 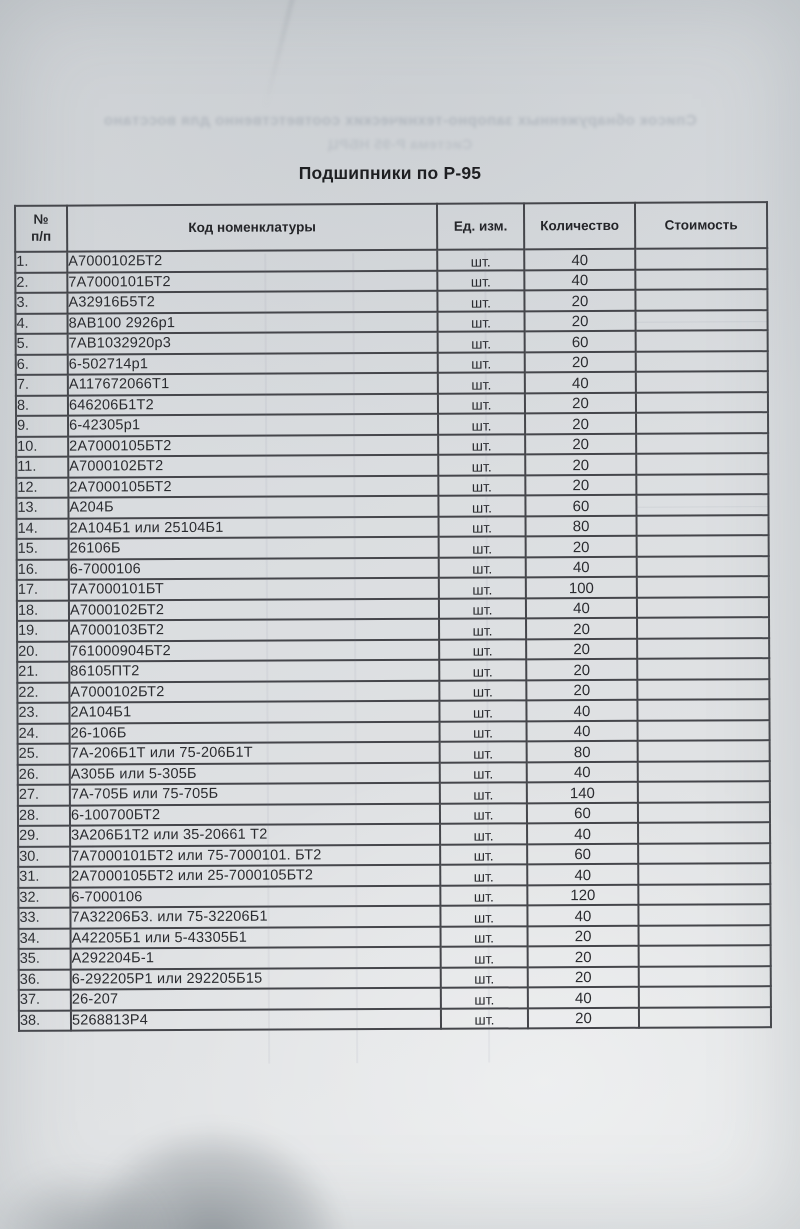 What do you see at coordinates (44, 877) in the screenshot?
I see `cell-row-number: 31.` at bounding box center [44, 877].